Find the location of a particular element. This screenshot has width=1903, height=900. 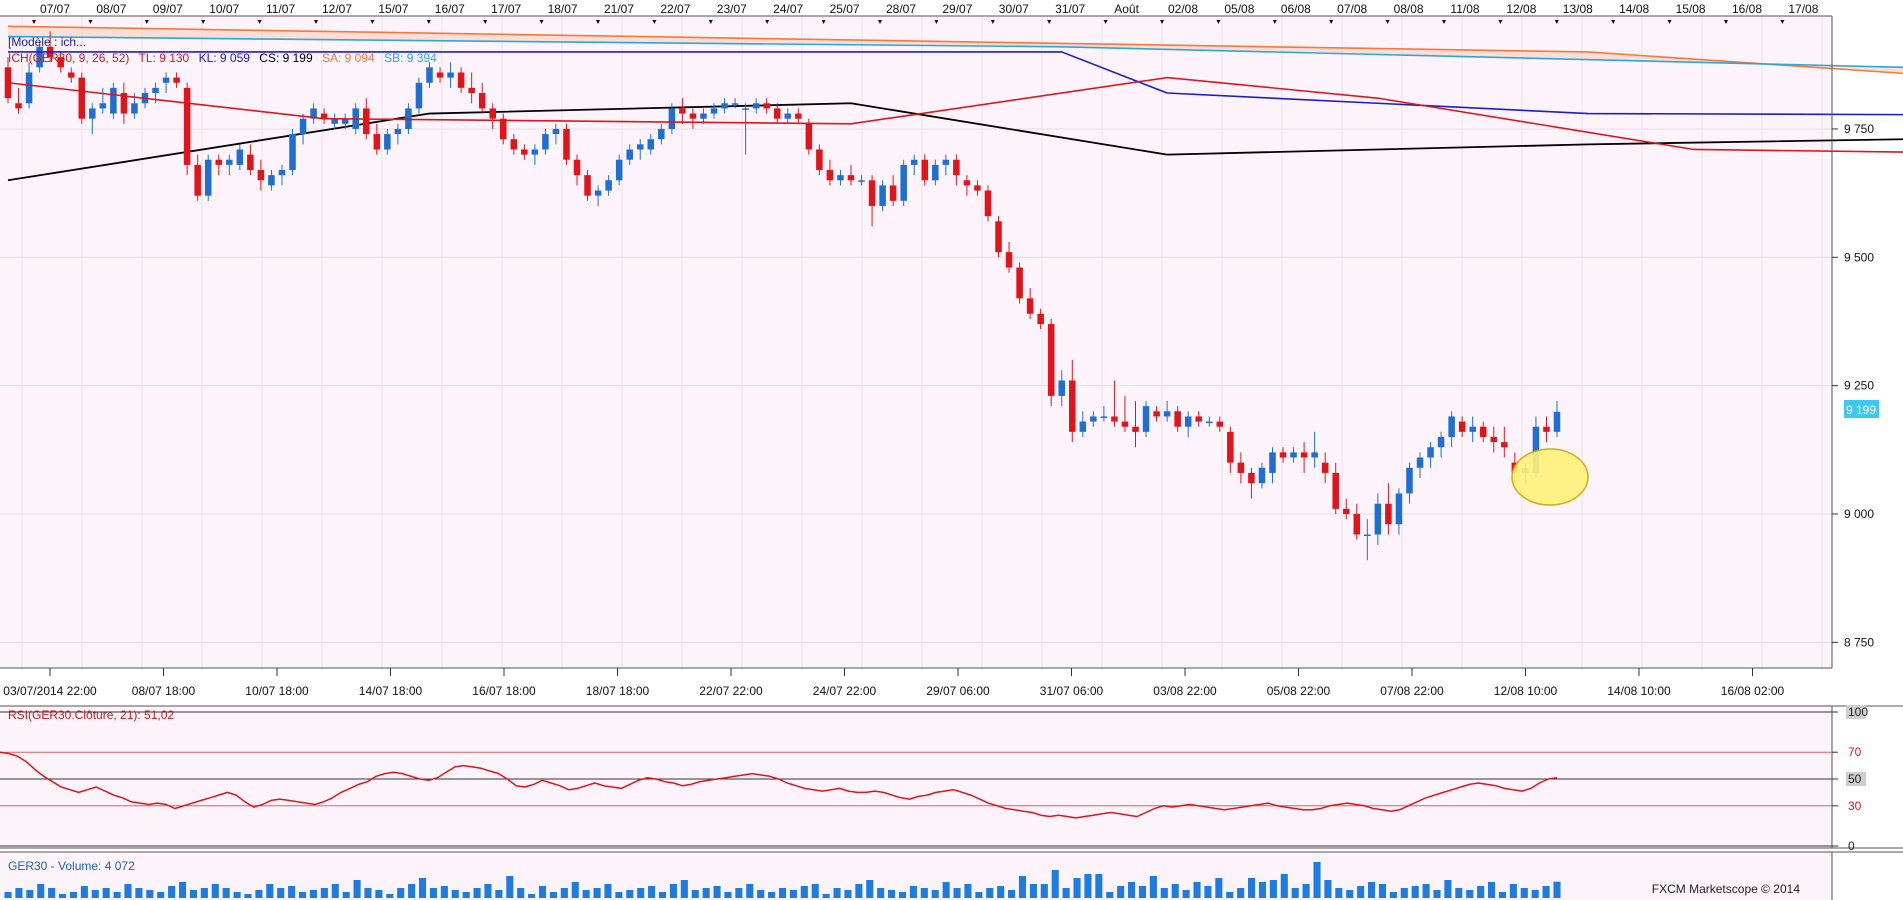

top-date-label: 11/07 is located at coordinates (280, 9).